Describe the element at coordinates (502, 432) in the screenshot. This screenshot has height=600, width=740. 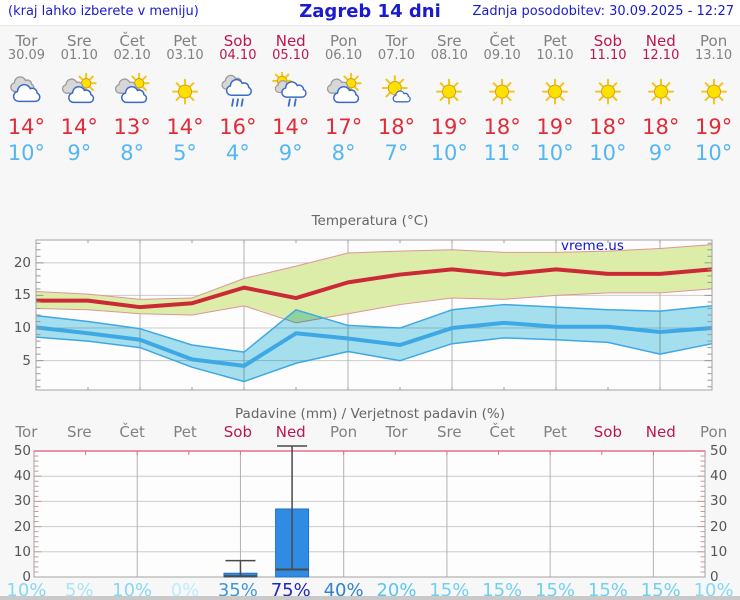
I see `precip-day-label-9: Čet` at that location.